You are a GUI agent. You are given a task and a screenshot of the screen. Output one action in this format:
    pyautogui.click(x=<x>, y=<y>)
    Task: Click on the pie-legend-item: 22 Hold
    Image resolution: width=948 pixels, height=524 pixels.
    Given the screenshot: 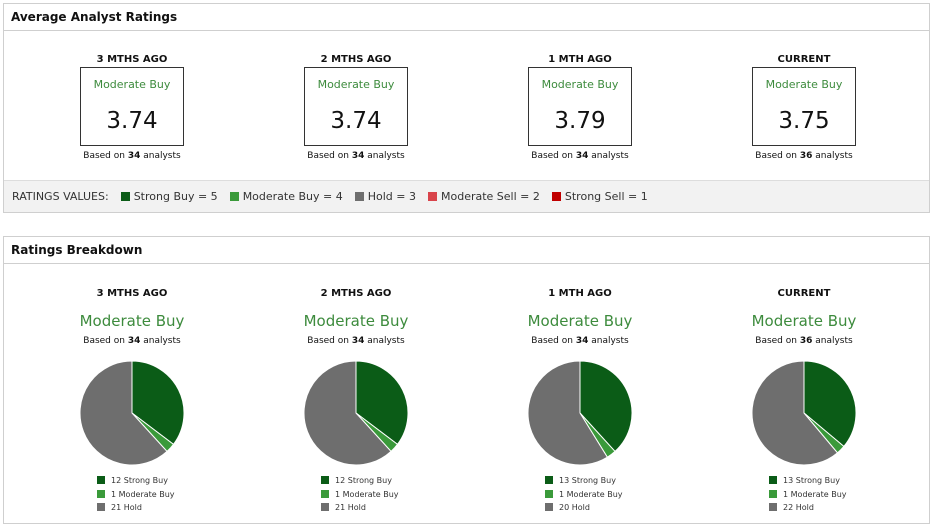 What is the action you would take?
    pyautogui.click(x=791, y=507)
    